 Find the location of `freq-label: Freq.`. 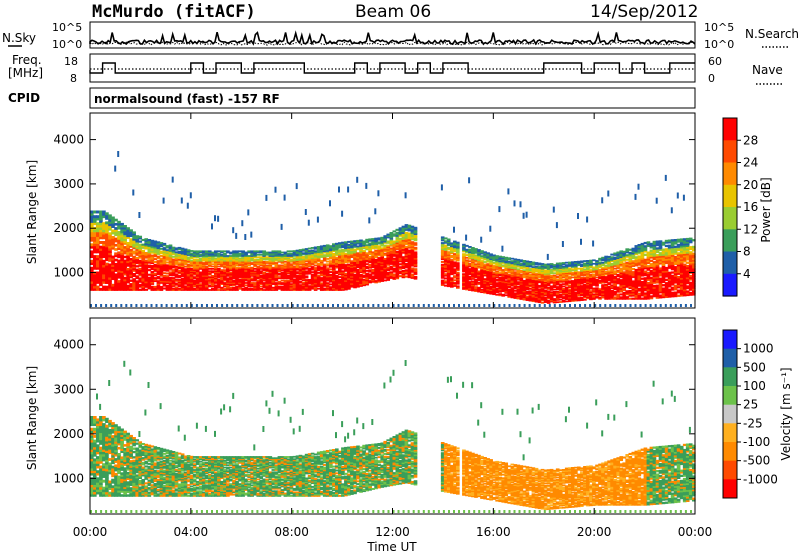

freq-label: Freq. is located at coordinates (27, 60).